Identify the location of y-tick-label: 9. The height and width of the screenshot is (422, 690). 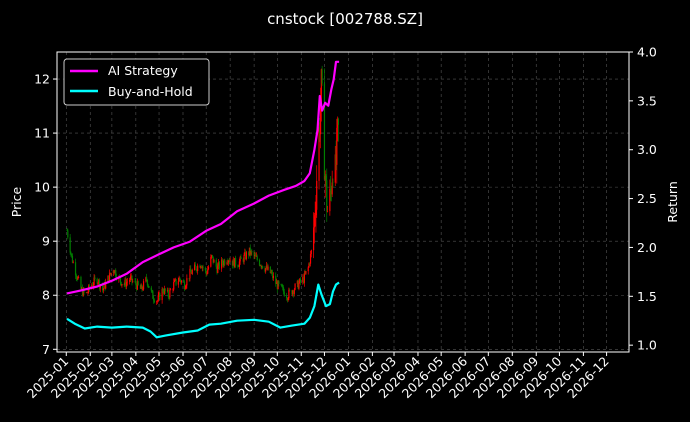
(46, 241).